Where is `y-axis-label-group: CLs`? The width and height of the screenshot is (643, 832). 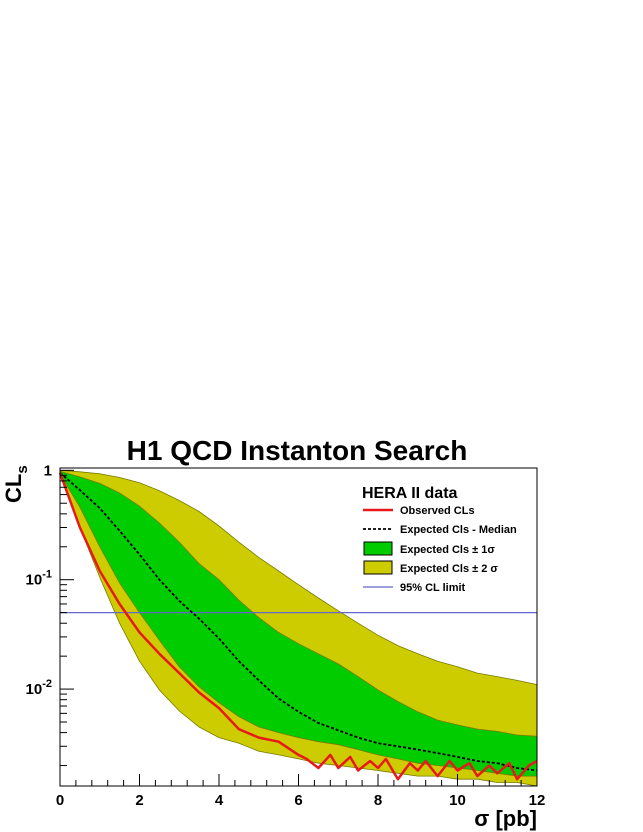 y-axis-label-group: CLs is located at coordinates (16, 484).